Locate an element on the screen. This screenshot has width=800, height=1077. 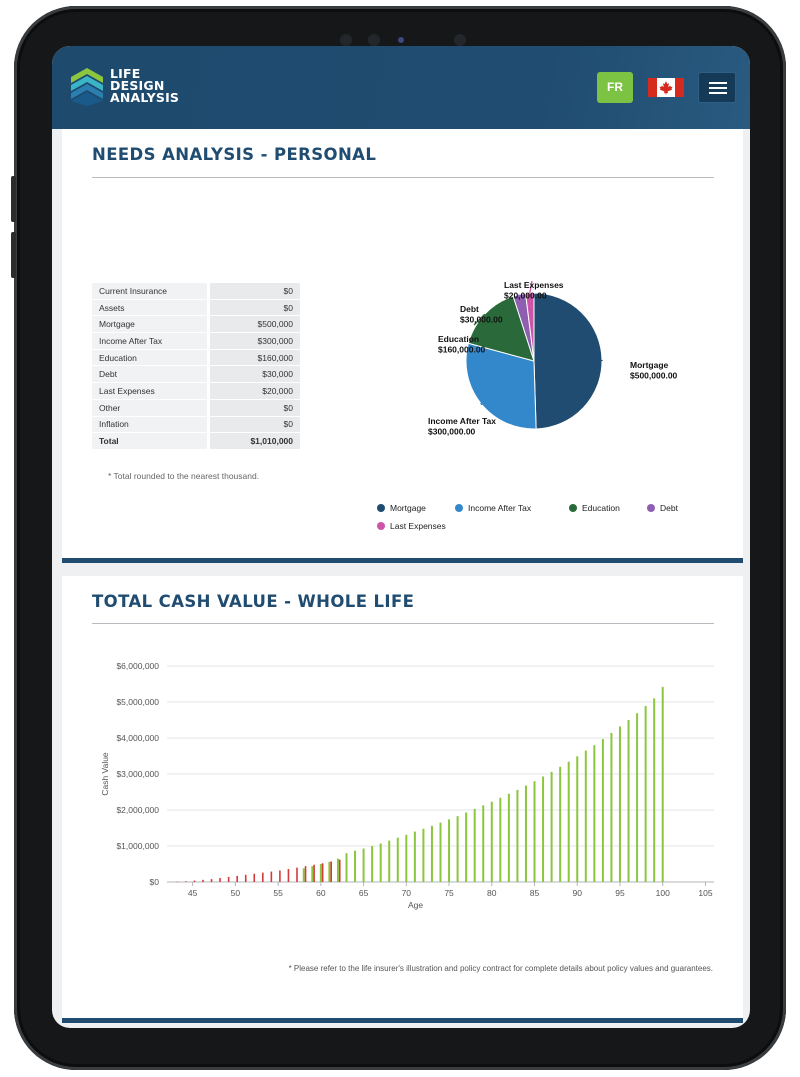
legend-label: Income After Tax is located at coordinates (500, 508).